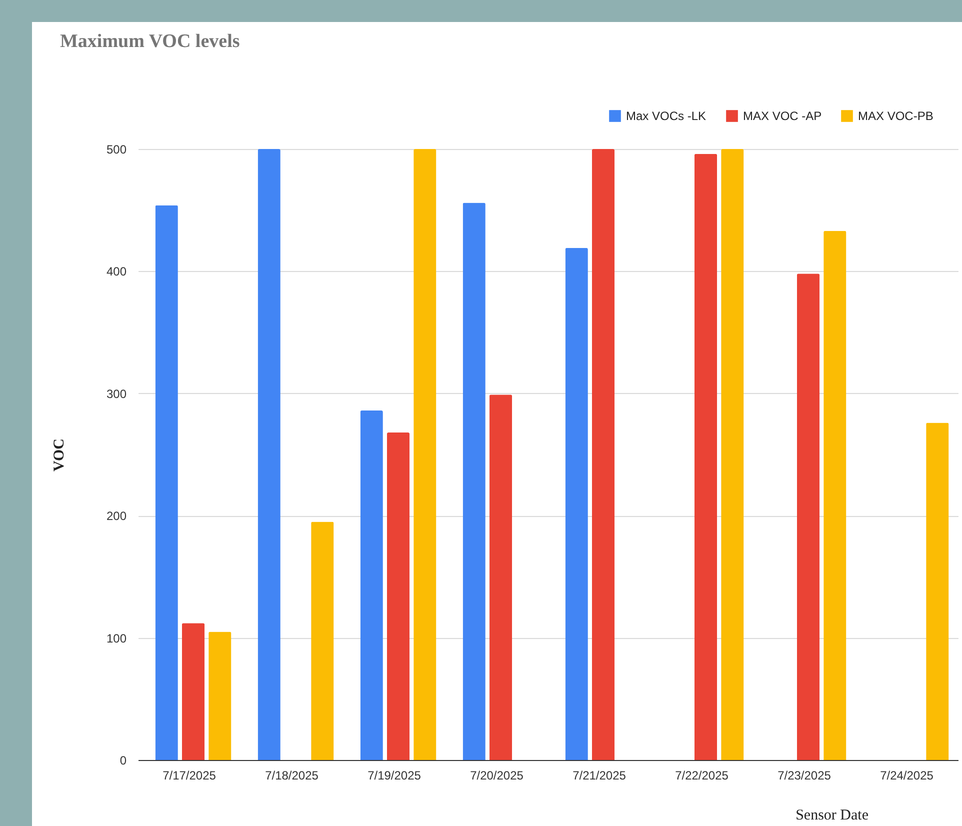 The image size is (962, 826). I want to click on chart-title: Maximum VOC levels, so click(150, 41).